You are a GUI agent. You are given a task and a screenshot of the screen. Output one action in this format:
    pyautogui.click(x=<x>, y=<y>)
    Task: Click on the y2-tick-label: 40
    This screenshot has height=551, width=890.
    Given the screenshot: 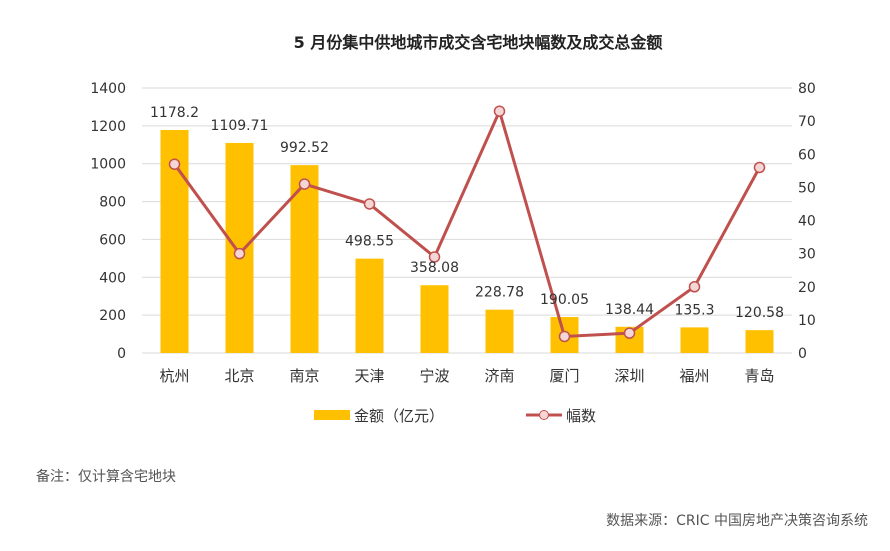 What is the action you would take?
    pyautogui.click(x=807, y=222)
    